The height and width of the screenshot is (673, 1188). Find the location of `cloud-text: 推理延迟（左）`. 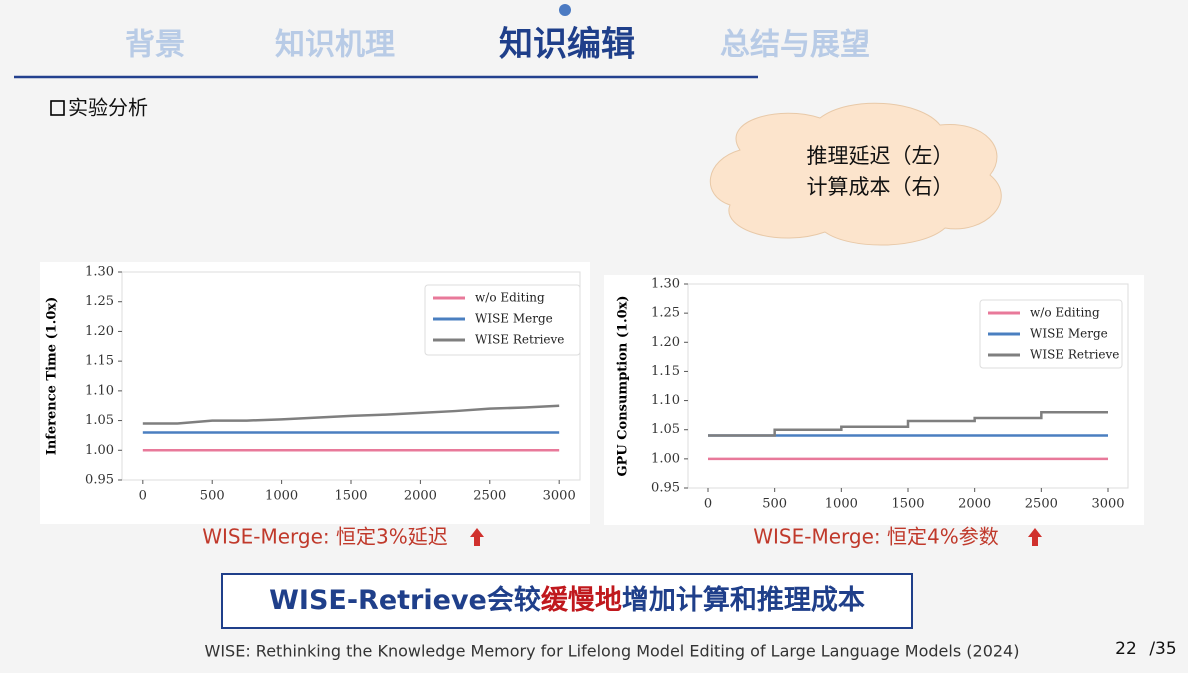

cloud-text: 推理延迟（左） is located at coordinates (880, 156).